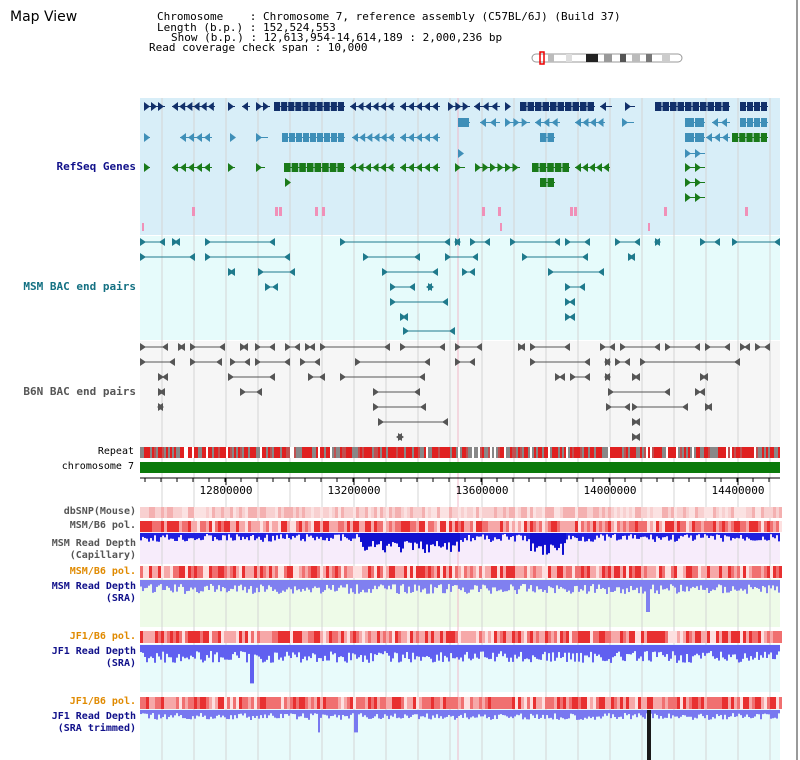  Describe the element at coordinates (99, 511) in the screenshot. I see `dbsnp-label: dbSNP(Mouse)` at that location.